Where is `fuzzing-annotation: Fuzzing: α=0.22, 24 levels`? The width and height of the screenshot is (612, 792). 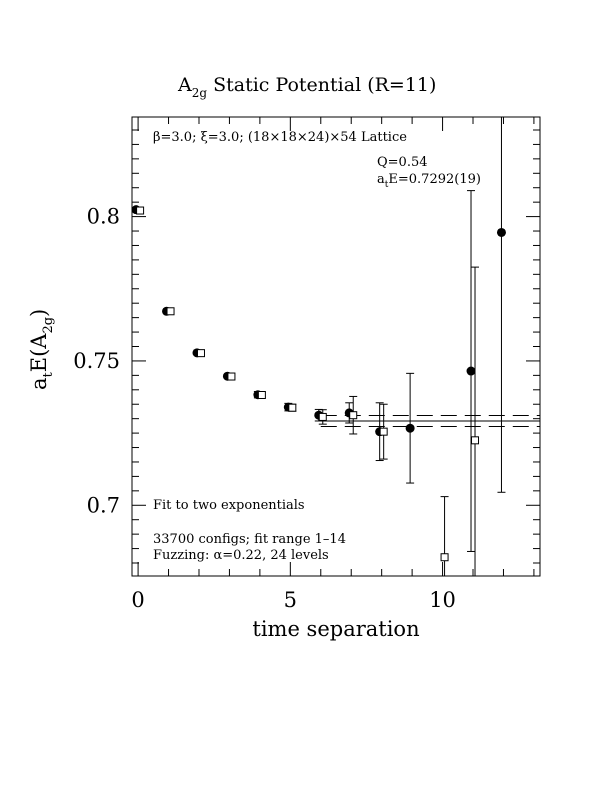
fuzzing-annotation: Fuzzing: α=0.22, 24 levels is located at coordinates (241, 555).